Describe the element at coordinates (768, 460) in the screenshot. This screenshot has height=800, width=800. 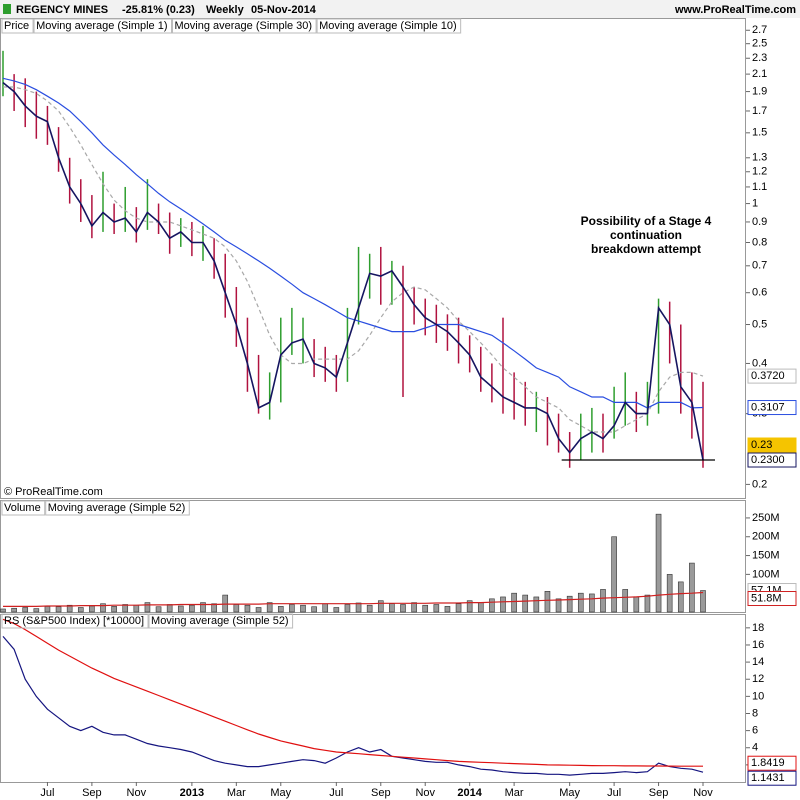
I see `last-value-label: 0.2300` at that location.